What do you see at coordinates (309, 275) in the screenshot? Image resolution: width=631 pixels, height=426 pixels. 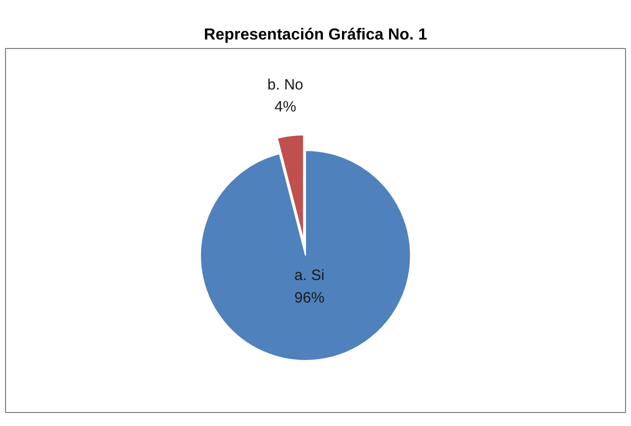 I see `slice-label: a. Si` at bounding box center [309, 275].